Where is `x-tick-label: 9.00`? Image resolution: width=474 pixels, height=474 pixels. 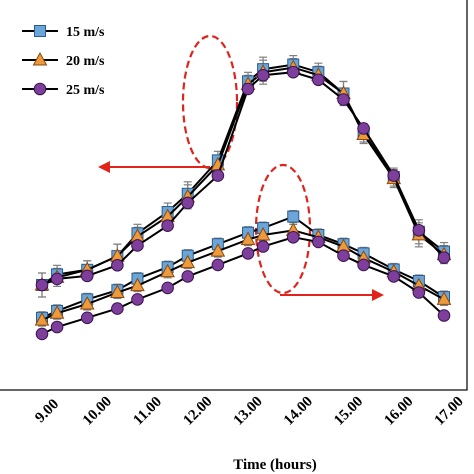
x-tick-label: 9.00 is located at coordinates (47, 411).